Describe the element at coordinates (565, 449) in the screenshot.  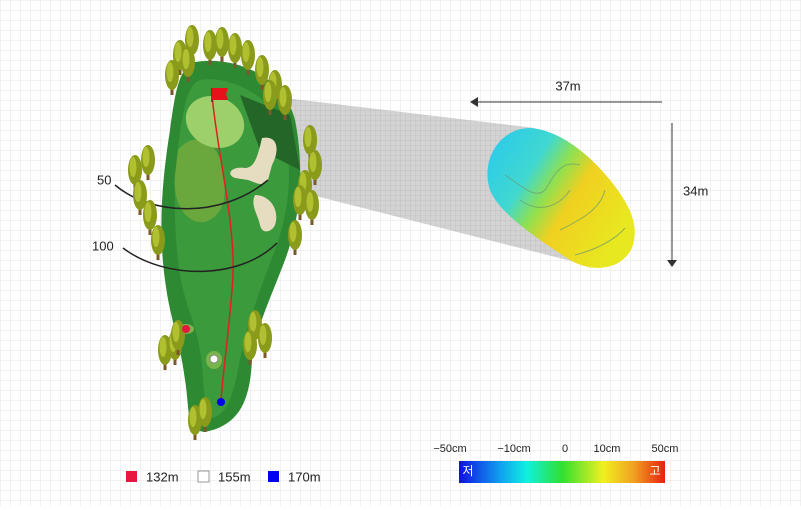
I see `scale-tick: 0` at that location.